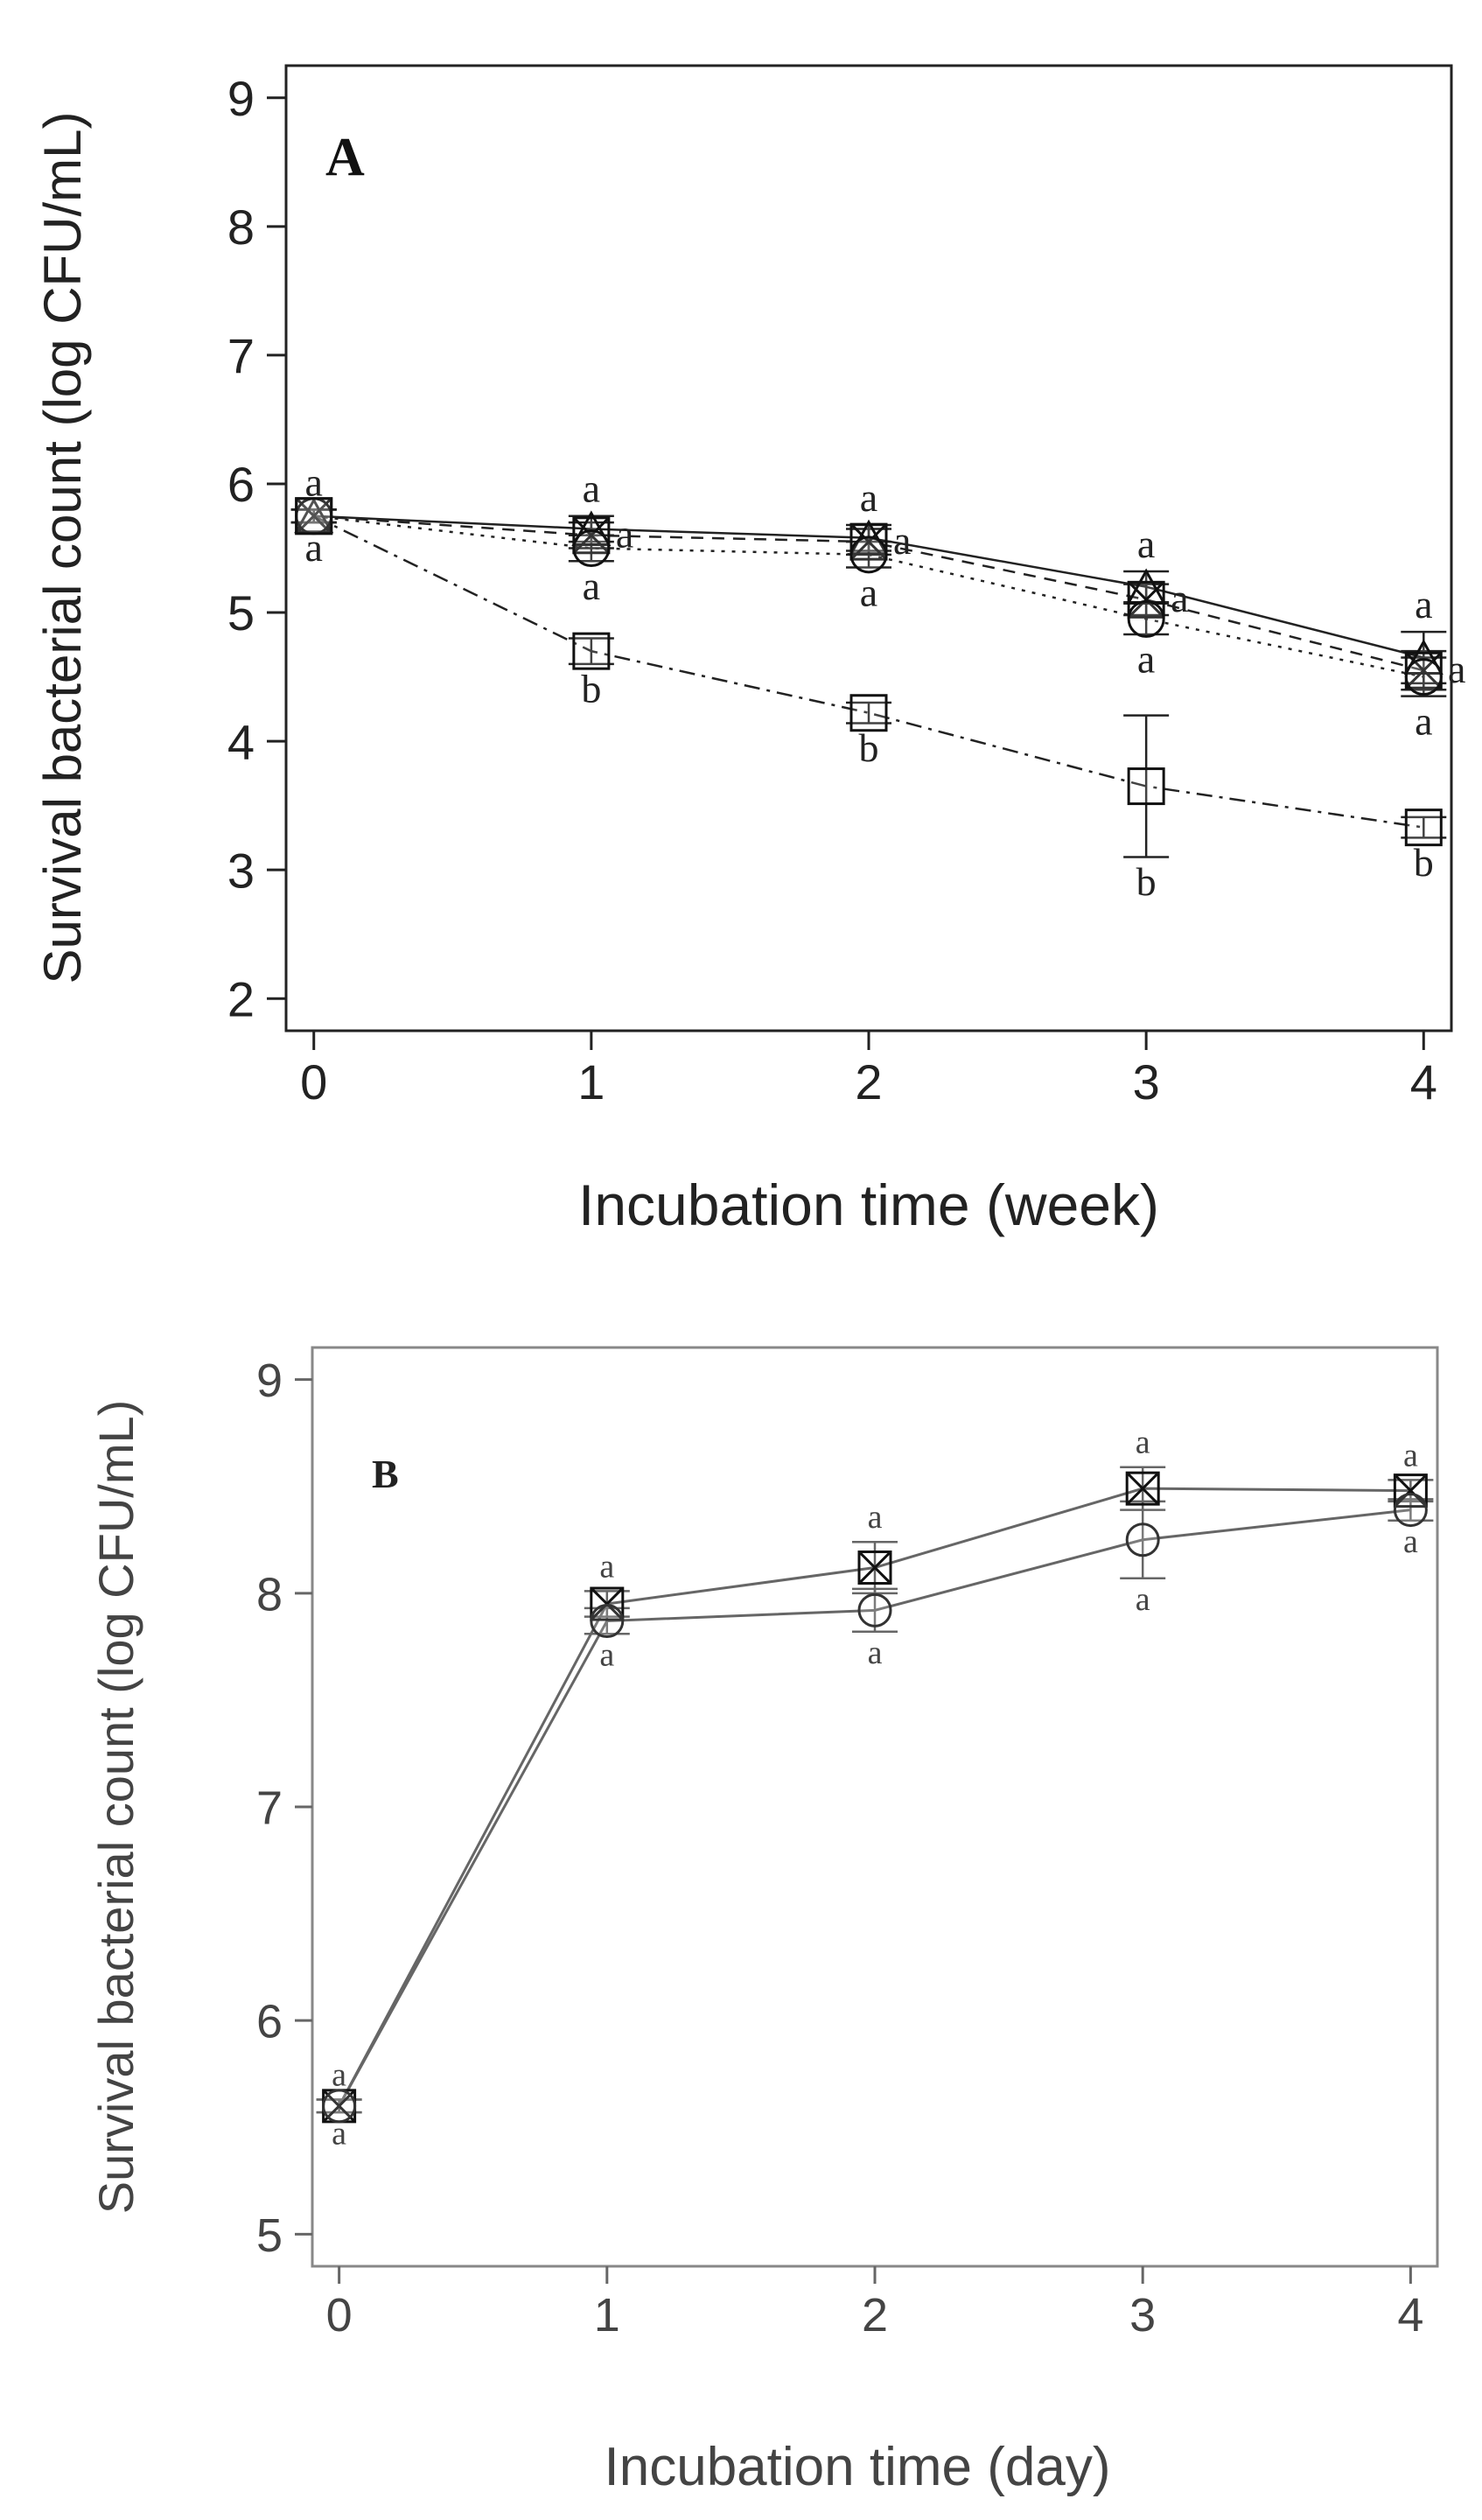 This screenshot has height=2520, width=1482. Describe the element at coordinates (345, 157) in the screenshot. I see `panel-a-label: A` at that location.